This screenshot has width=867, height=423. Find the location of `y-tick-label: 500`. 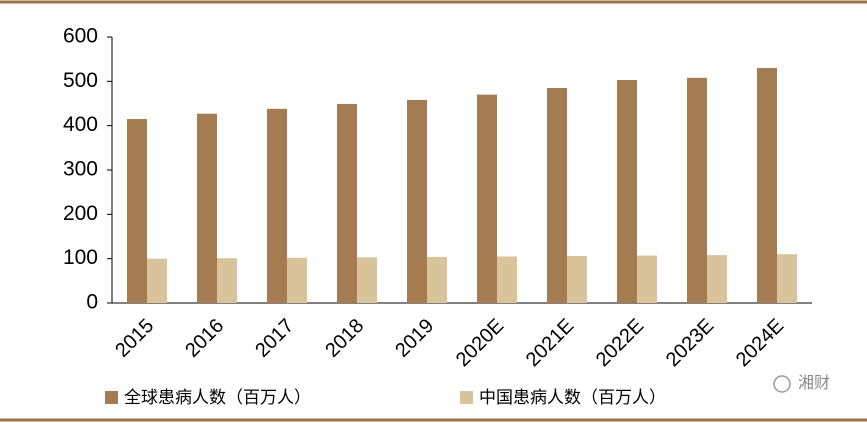

y-tick-label: 500 is located at coordinates (80, 80).